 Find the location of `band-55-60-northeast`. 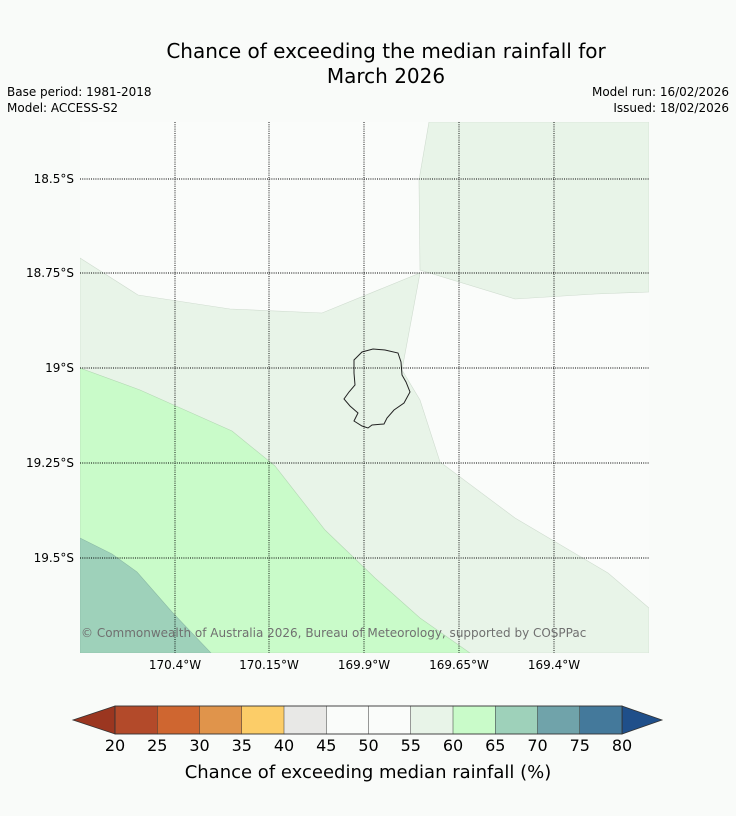

band-55-60-northeast is located at coordinates (533, 211).